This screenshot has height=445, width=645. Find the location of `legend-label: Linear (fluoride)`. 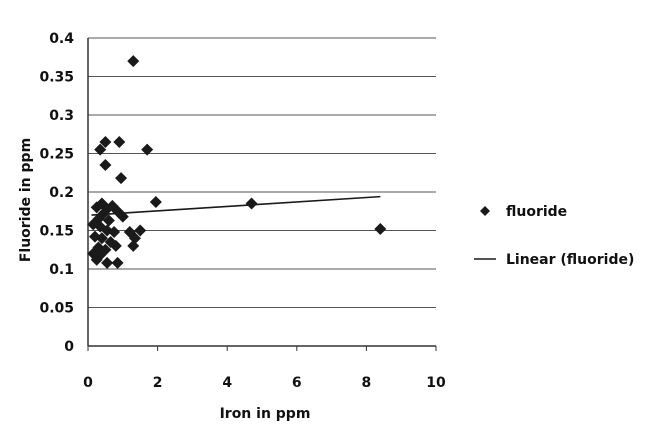

legend-label: Linear (fluoride) is located at coordinates (570, 260).